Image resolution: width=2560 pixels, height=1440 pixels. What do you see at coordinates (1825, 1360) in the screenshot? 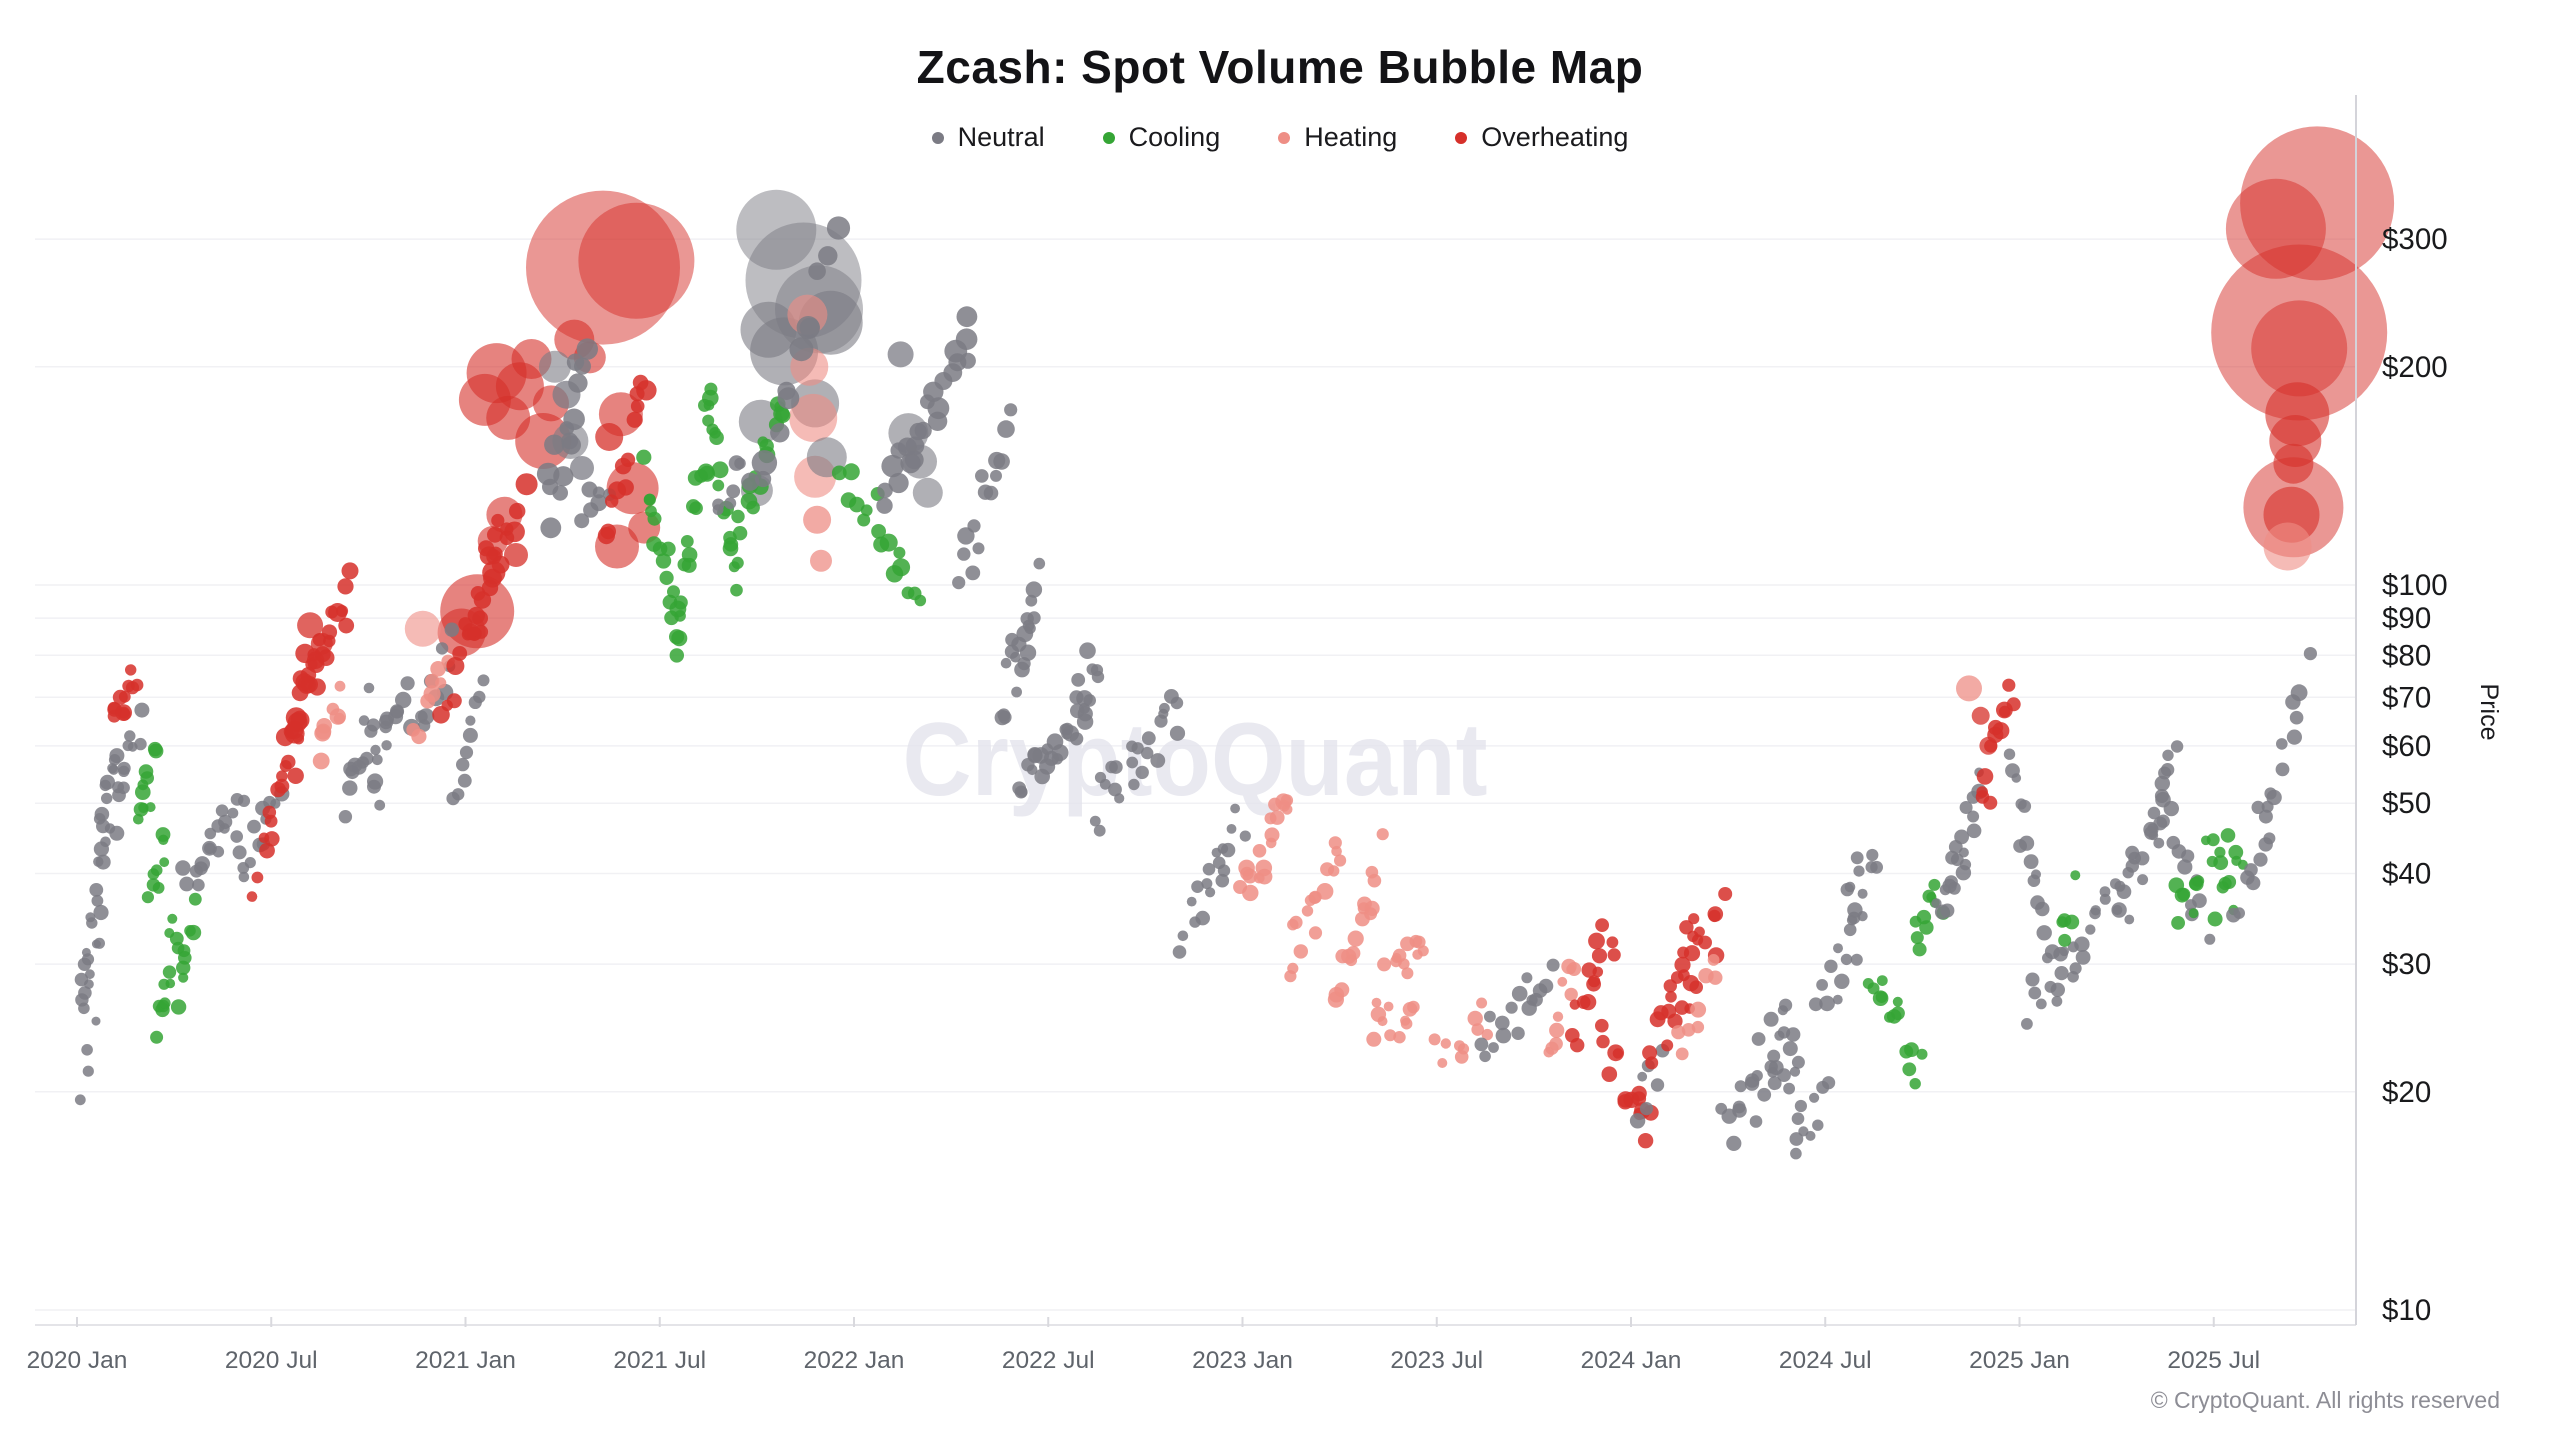
I see `x-tick-label: 2024 Jul` at bounding box center [1825, 1360].